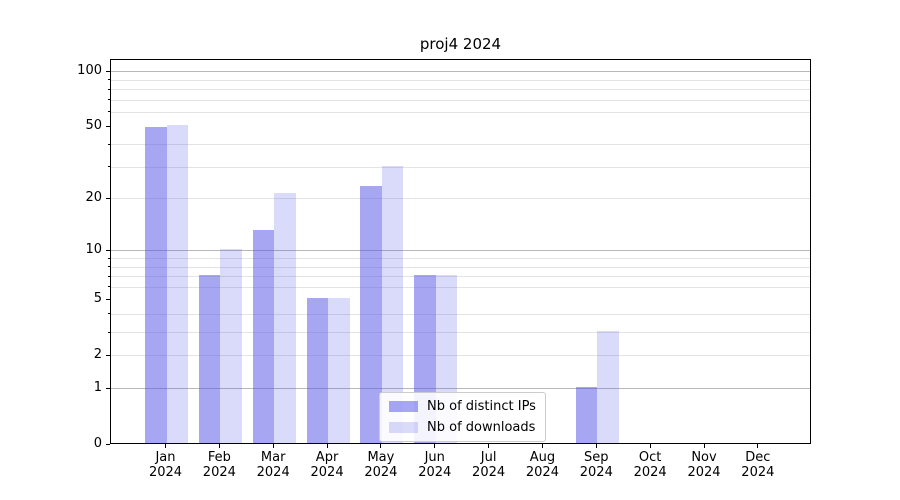  I want to click on y-tick-label: 1, so click(97, 387).